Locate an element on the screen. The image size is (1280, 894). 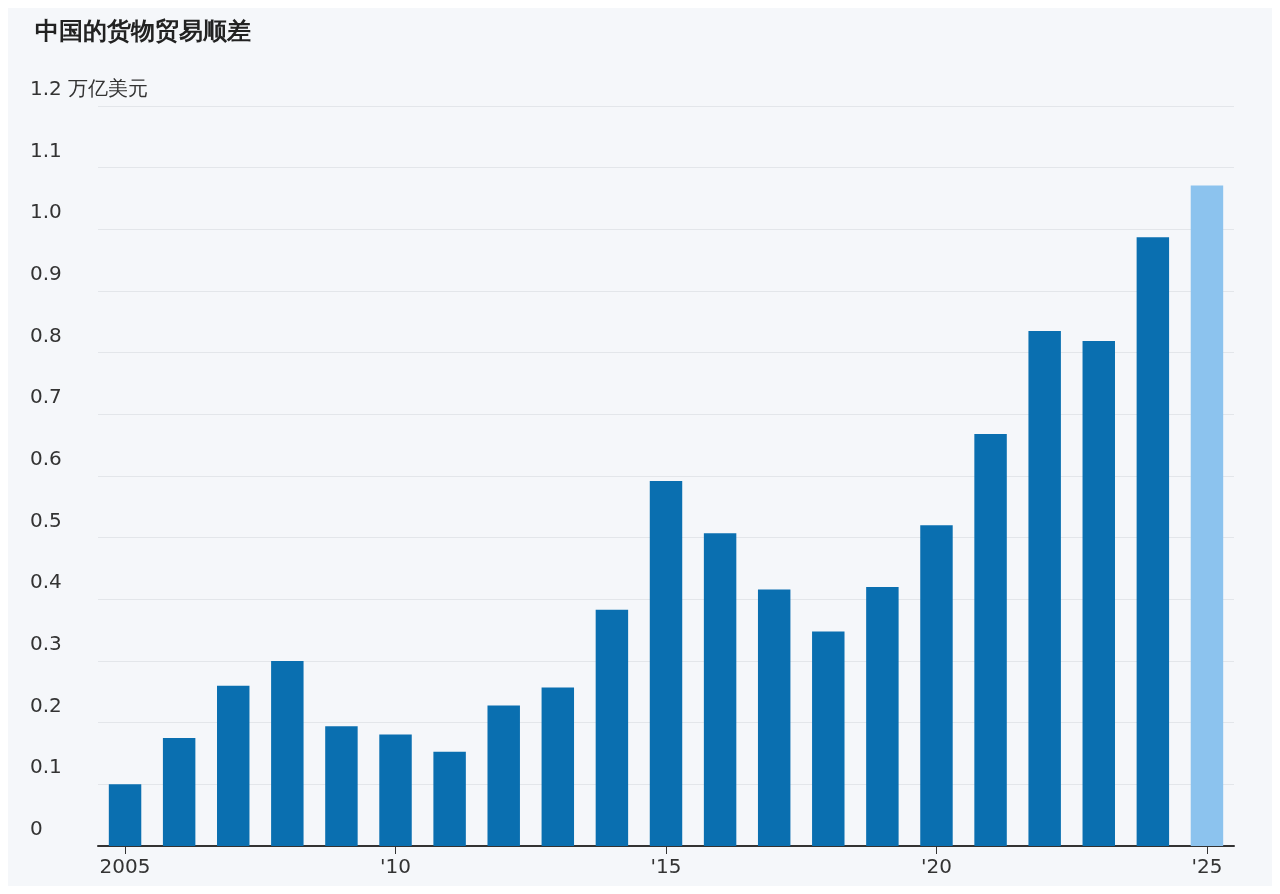
y-tick-label: 0.6 is located at coordinates (46, 458).